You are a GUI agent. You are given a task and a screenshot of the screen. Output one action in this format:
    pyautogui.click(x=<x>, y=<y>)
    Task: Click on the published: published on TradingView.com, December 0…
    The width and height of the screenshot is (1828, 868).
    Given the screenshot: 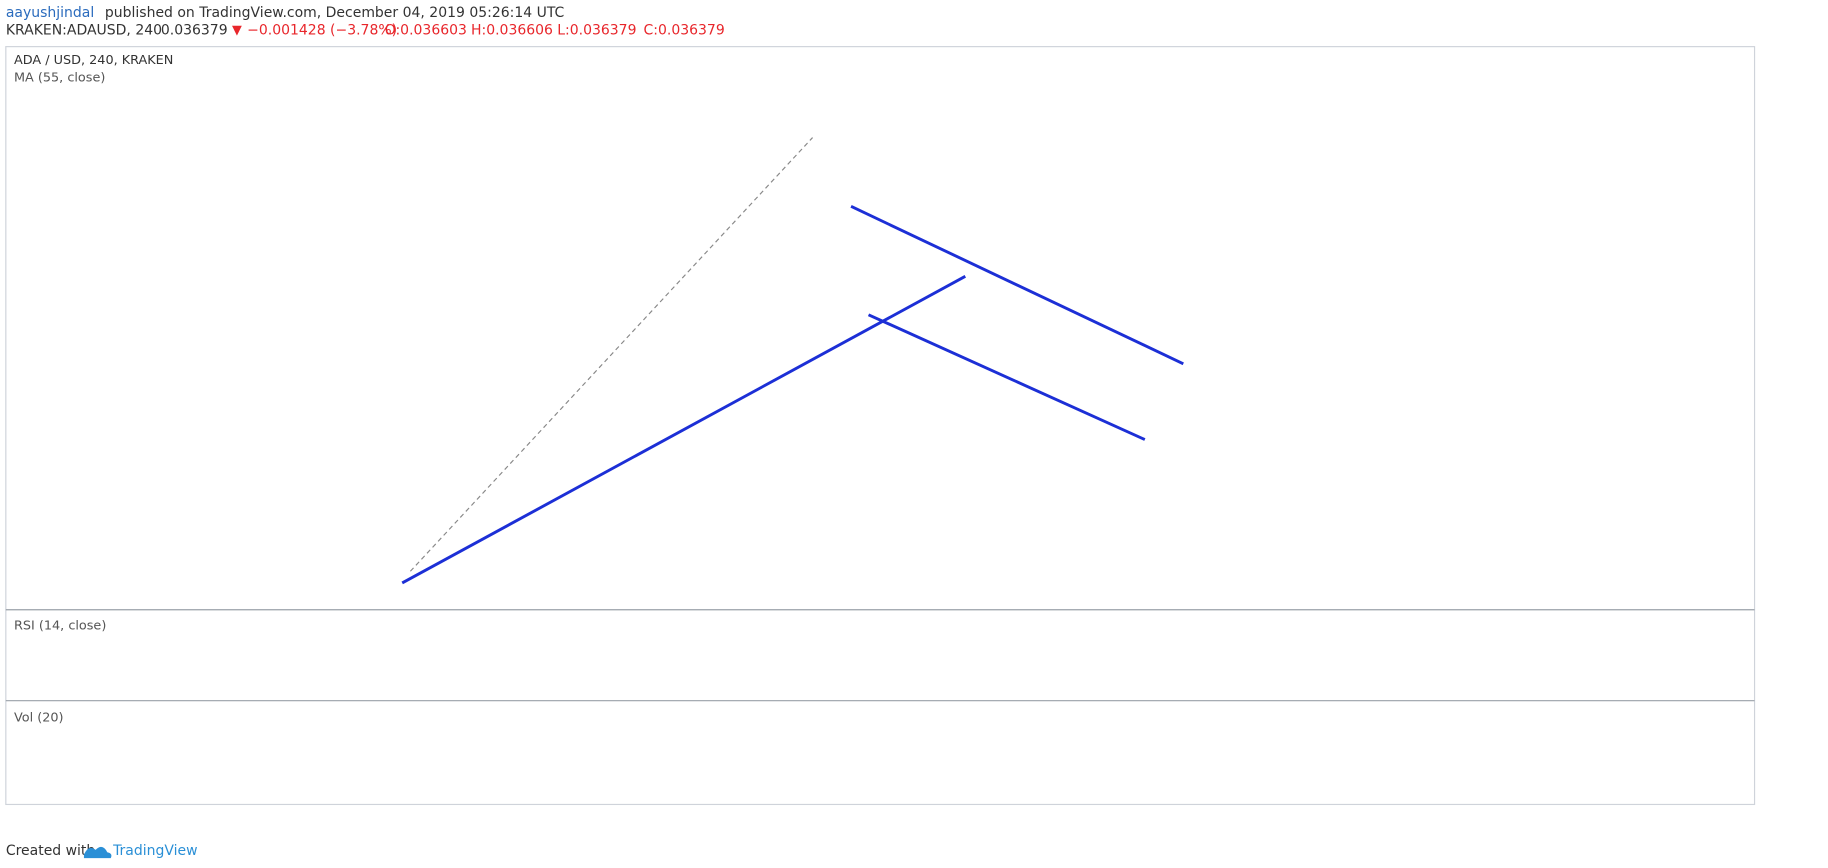 What is the action you would take?
    pyautogui.click(x=334, y=13)
    